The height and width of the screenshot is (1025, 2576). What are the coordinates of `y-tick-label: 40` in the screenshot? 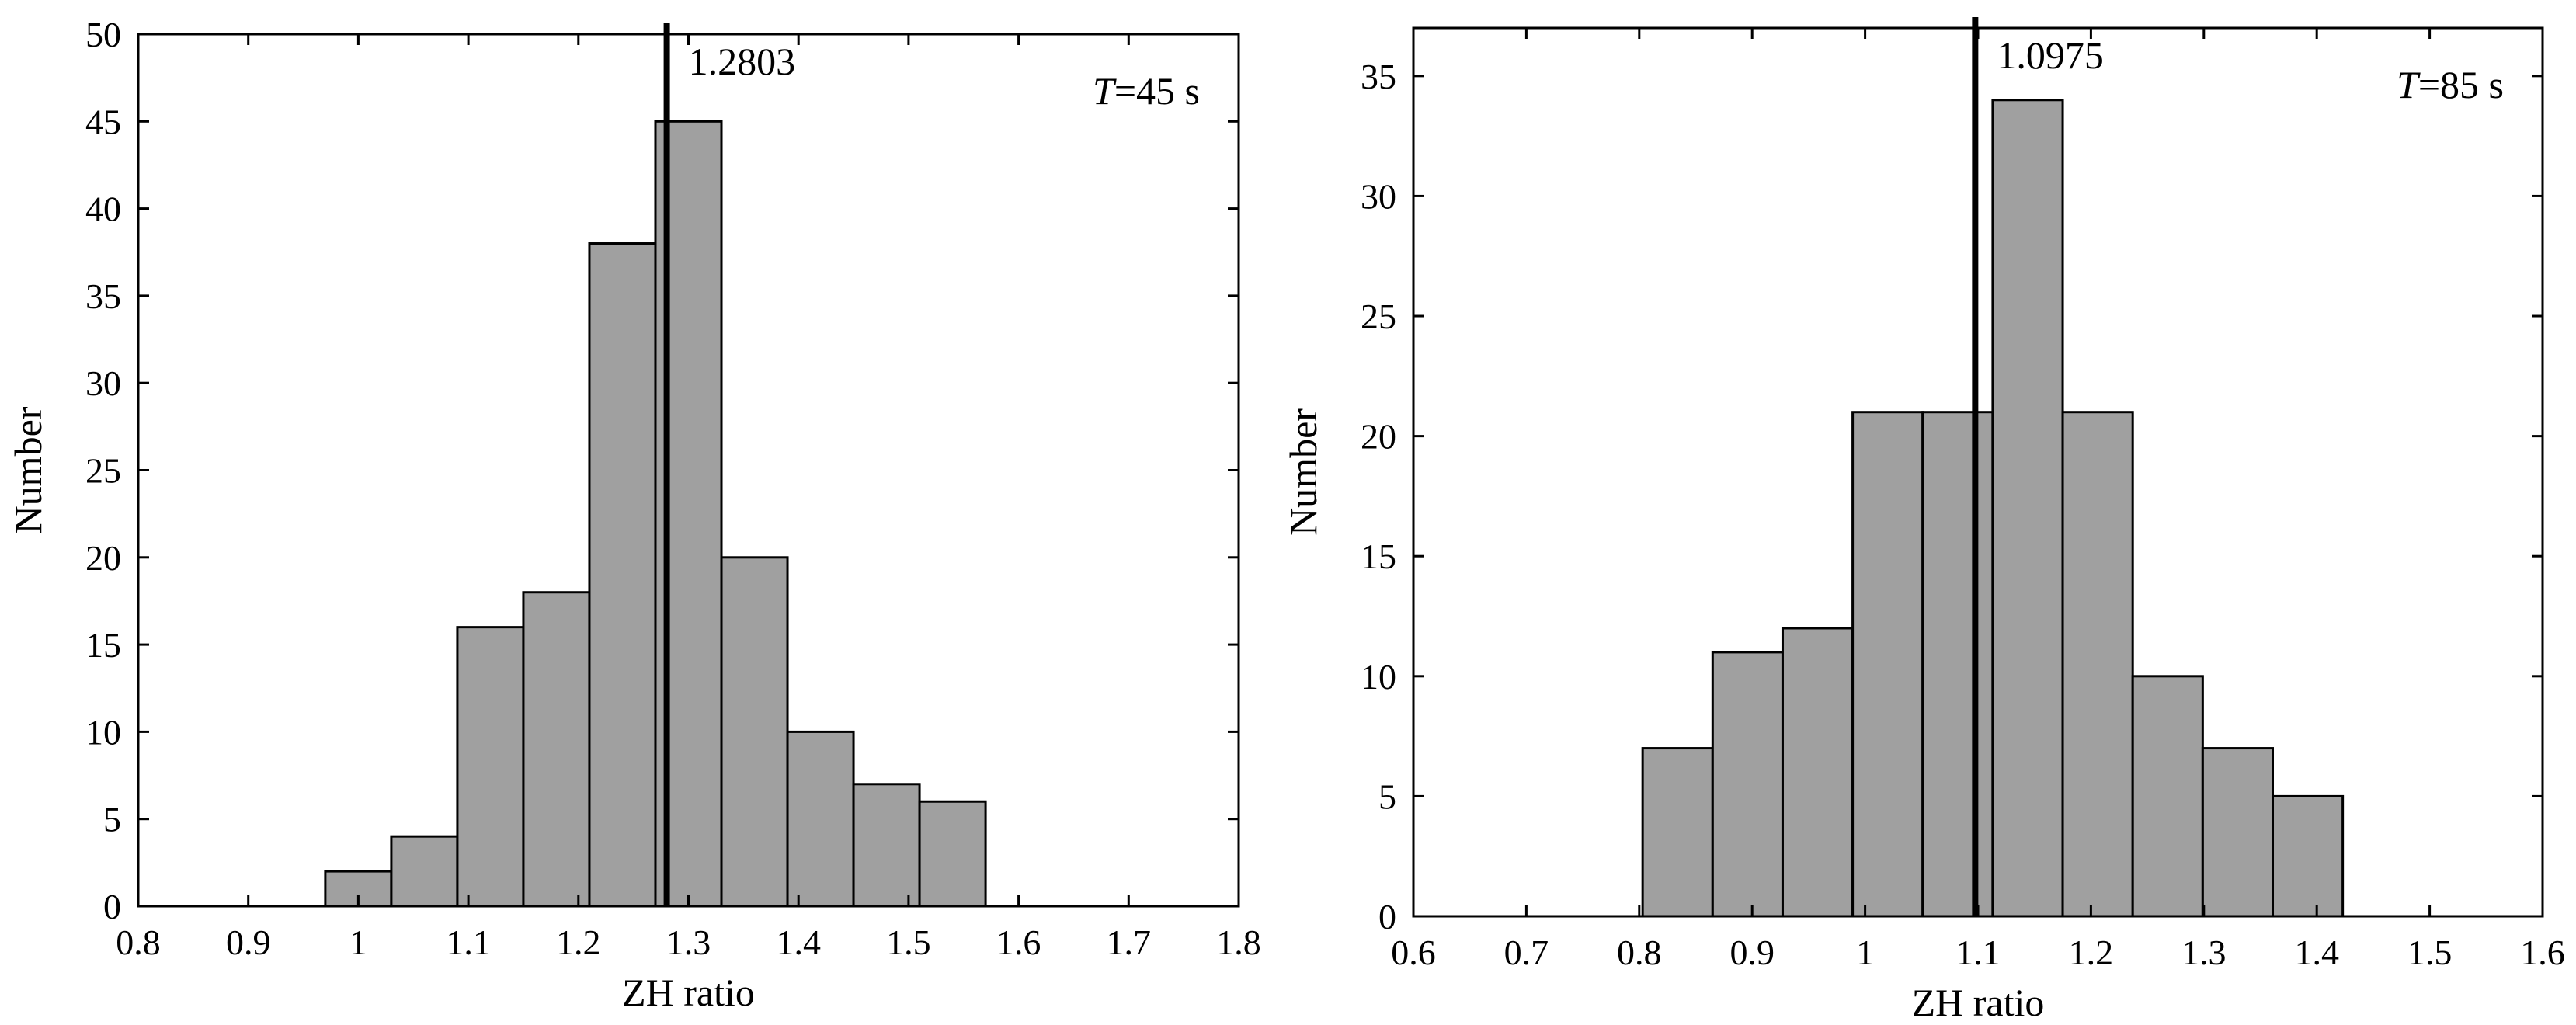 It's located at (103, 209).